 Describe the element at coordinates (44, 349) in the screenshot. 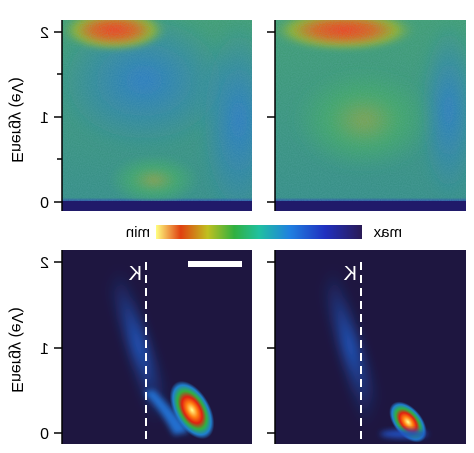

I see `tick-label-1-bottom: 1` at that location.